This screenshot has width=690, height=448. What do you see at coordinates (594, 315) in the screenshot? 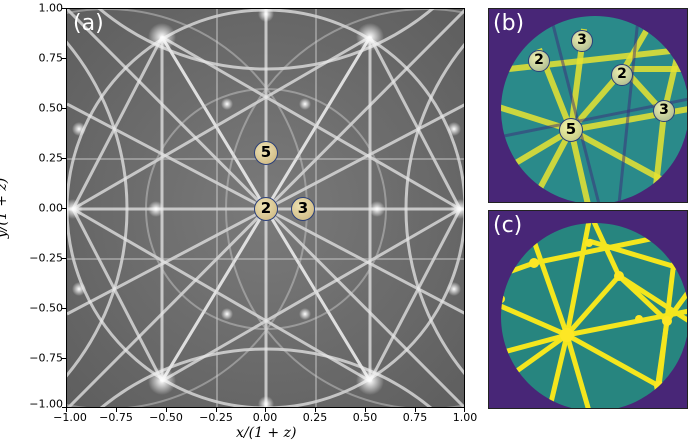
I see `viridis-pattern-graphic` at bounding box center [594, 315].